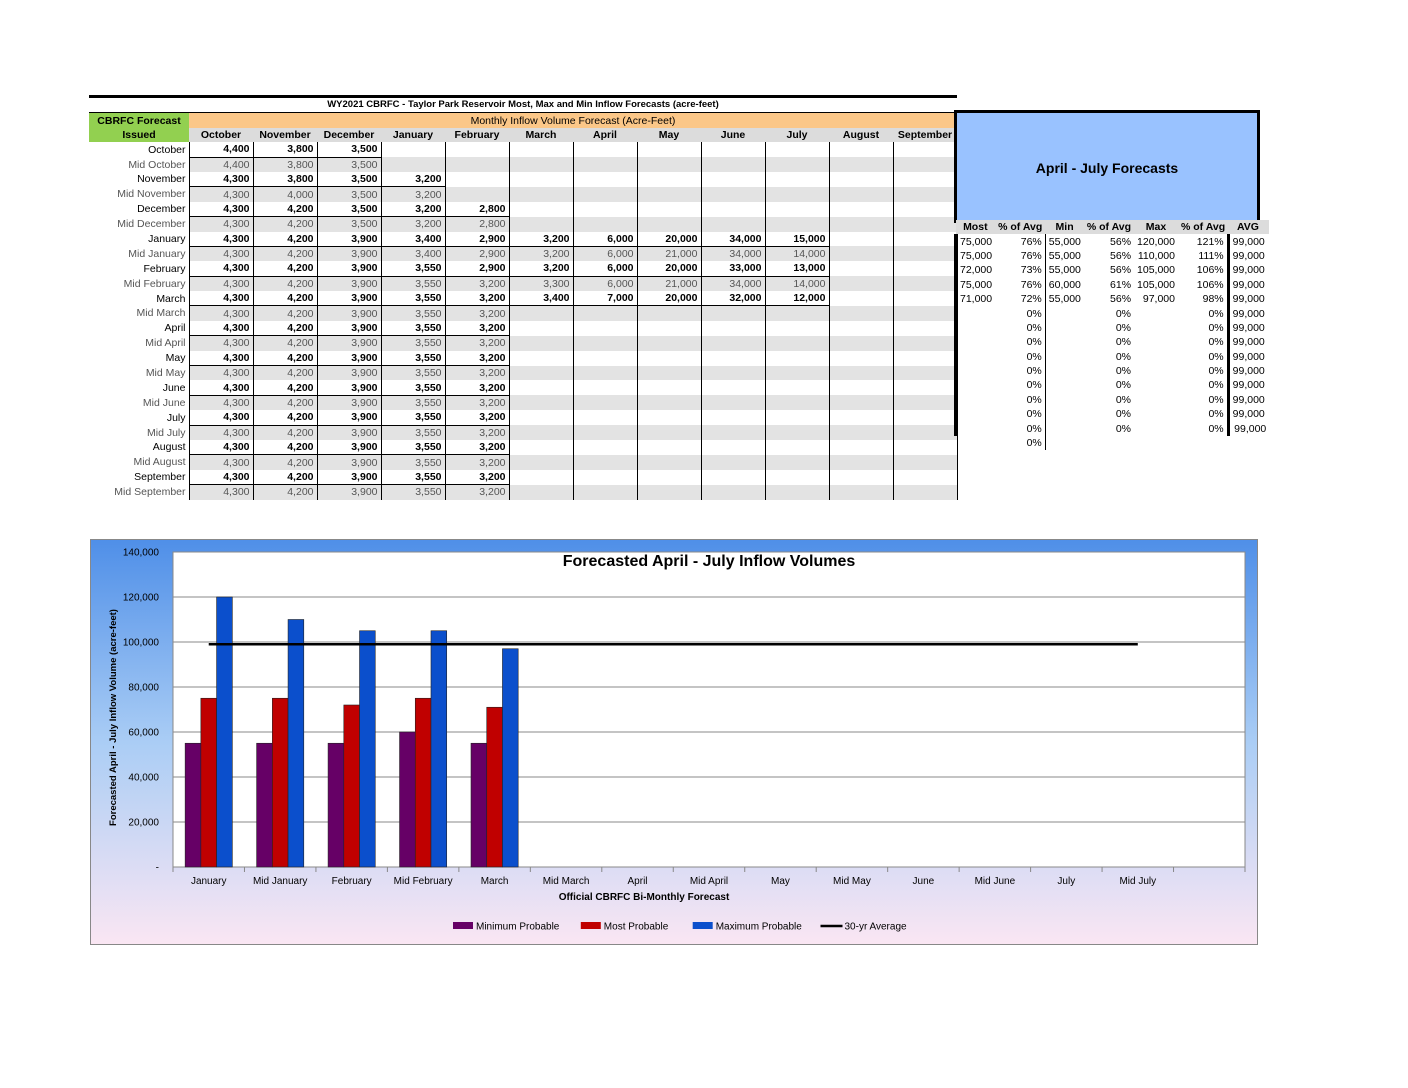 Image resolution: width=1408 pixels, height=1088 pixels. Describe the element at coordinates (1112, 241) in the screenshot. I see `table-row: 75,000 76% 55,000 56% 120,000 121% 99,000` at that location.